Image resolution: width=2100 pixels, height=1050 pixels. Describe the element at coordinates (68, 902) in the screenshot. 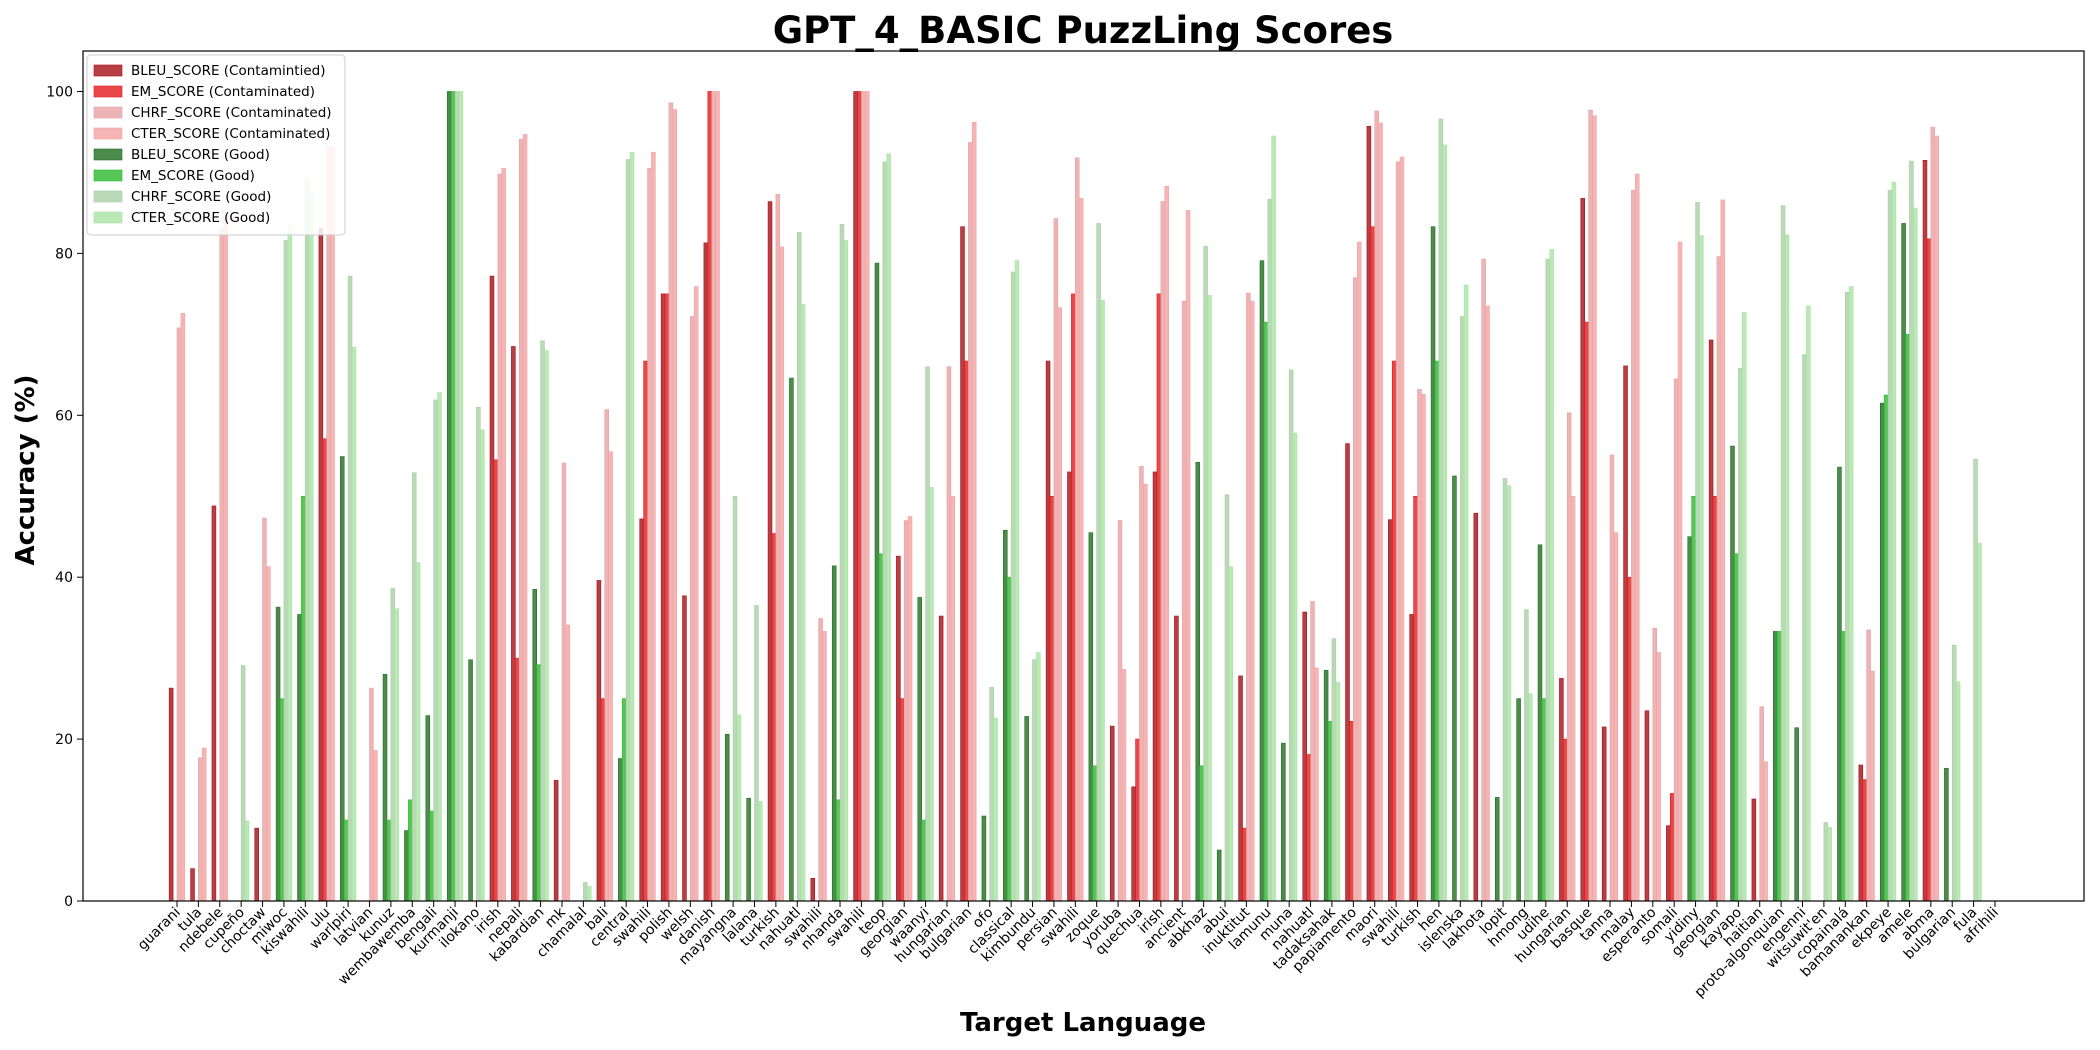

I see `y-tick-label: 0` at that location.